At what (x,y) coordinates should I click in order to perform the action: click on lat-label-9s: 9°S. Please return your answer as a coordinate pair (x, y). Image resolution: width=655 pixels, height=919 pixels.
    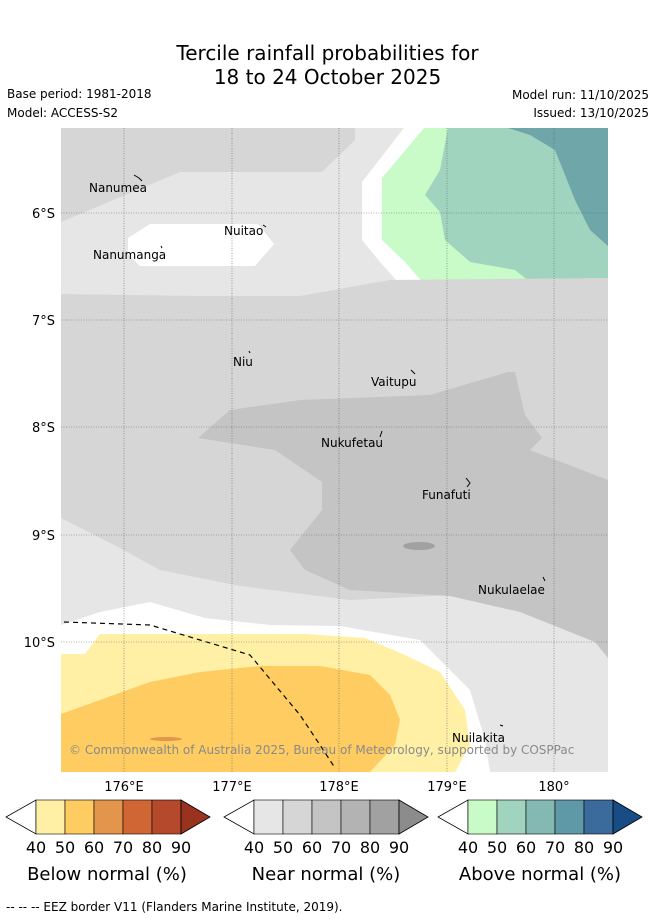
    Looking at the image, I should click on (43, 536).